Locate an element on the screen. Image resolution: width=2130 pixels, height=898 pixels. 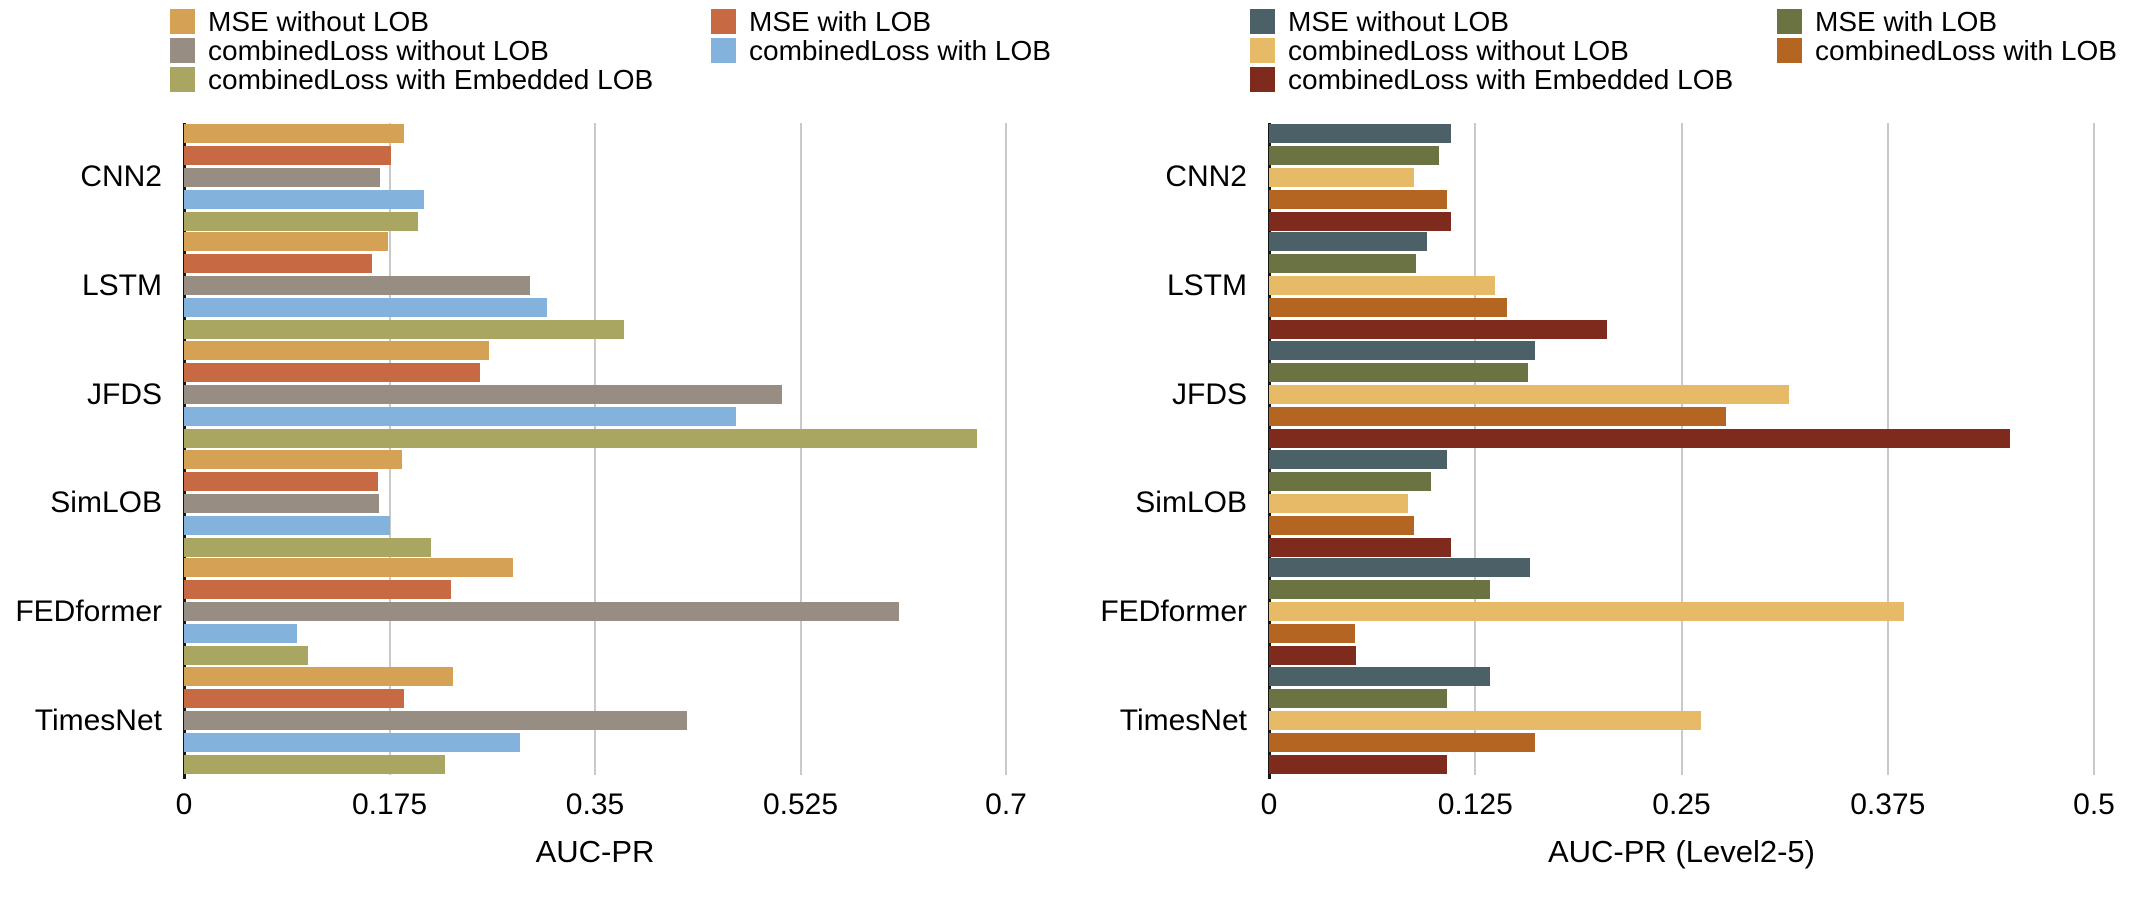
x-tick-label: 0.7 is located at coordinates (1006, 804).